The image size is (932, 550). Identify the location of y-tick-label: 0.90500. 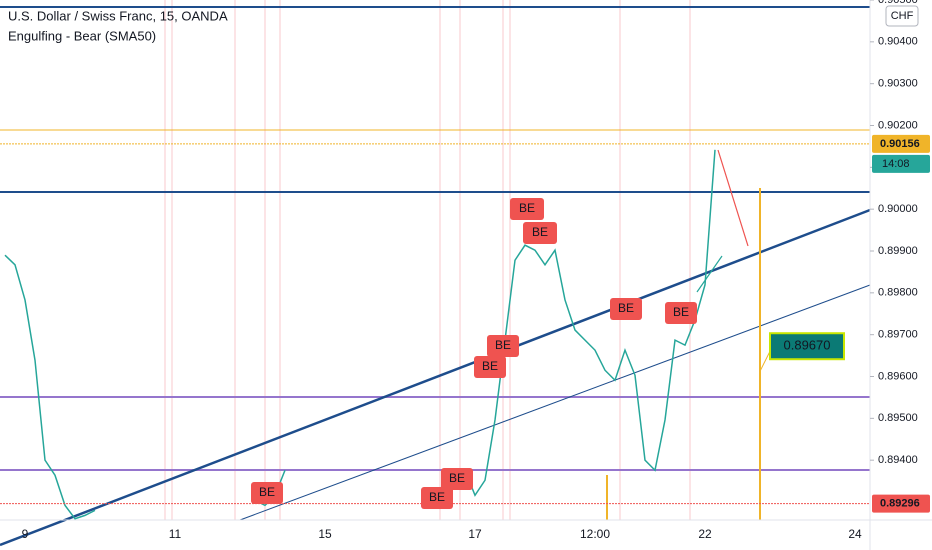
(898, 3).